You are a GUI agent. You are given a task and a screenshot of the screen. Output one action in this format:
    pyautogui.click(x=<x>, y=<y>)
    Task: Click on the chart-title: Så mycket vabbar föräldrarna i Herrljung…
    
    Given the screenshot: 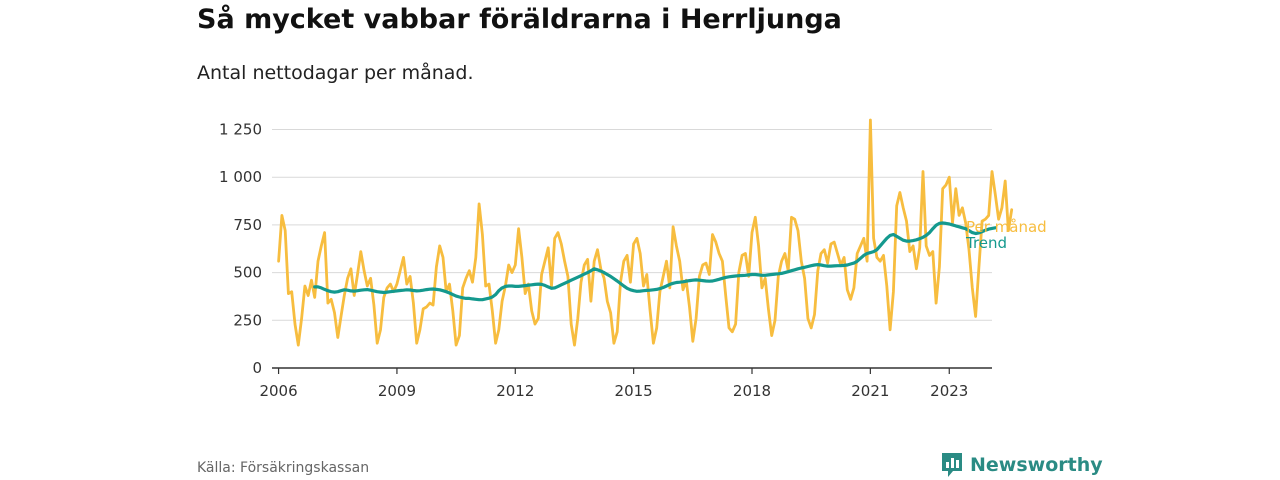 What is the action you would take?
    pyautogui.click(x=519, y=19)
    